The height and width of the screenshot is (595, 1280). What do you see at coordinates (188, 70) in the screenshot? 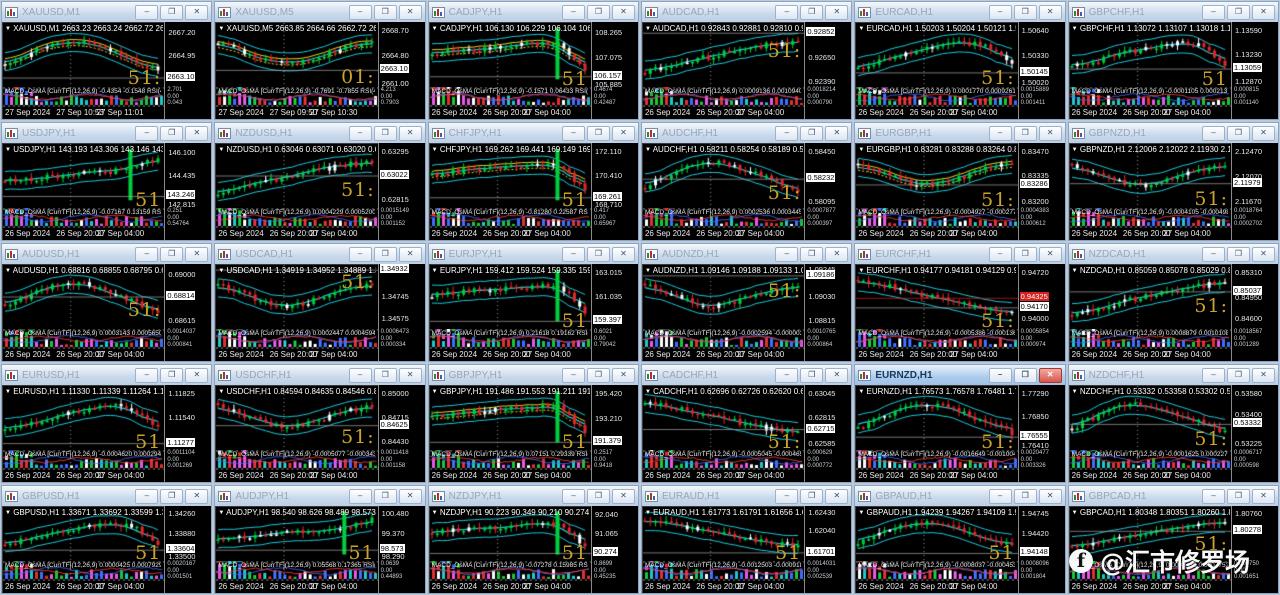
I see `price-axis: 2667.20 2664.95 2663.10 2.701 0.00 0.043` at bounding box center [188, 70].